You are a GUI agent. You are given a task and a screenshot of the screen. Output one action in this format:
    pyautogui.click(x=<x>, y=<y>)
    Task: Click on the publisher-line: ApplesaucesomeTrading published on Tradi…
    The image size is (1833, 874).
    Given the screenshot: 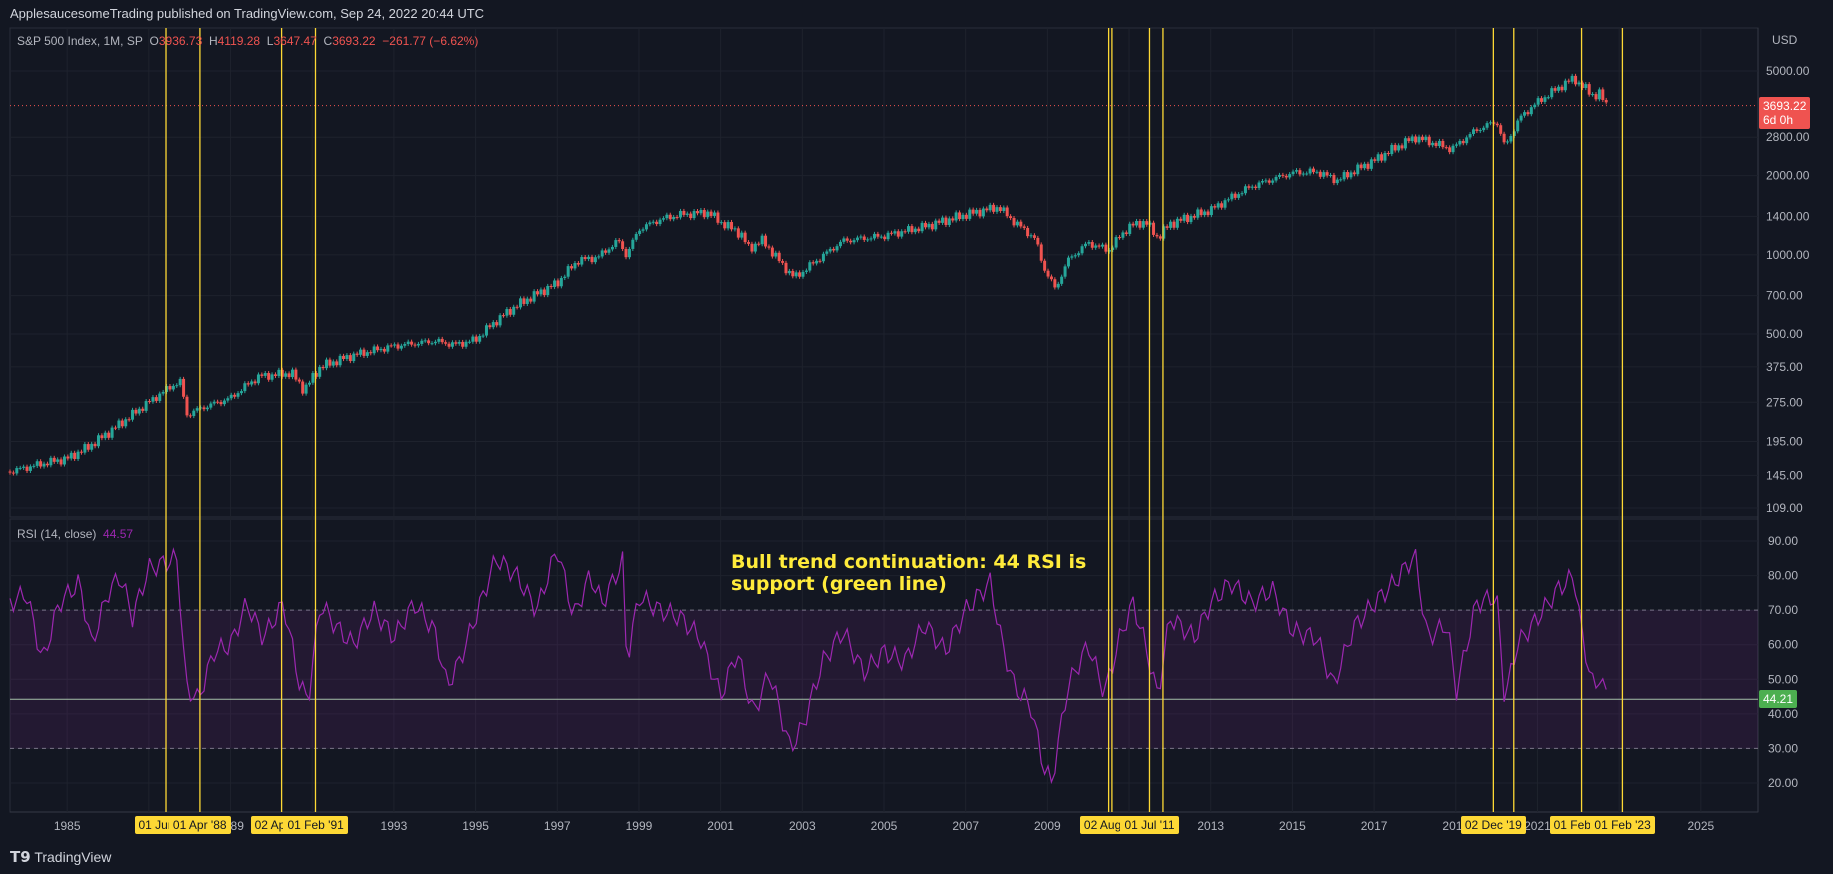 What is the action you would take?
    pyautogui.click(x=247, y=13)
    